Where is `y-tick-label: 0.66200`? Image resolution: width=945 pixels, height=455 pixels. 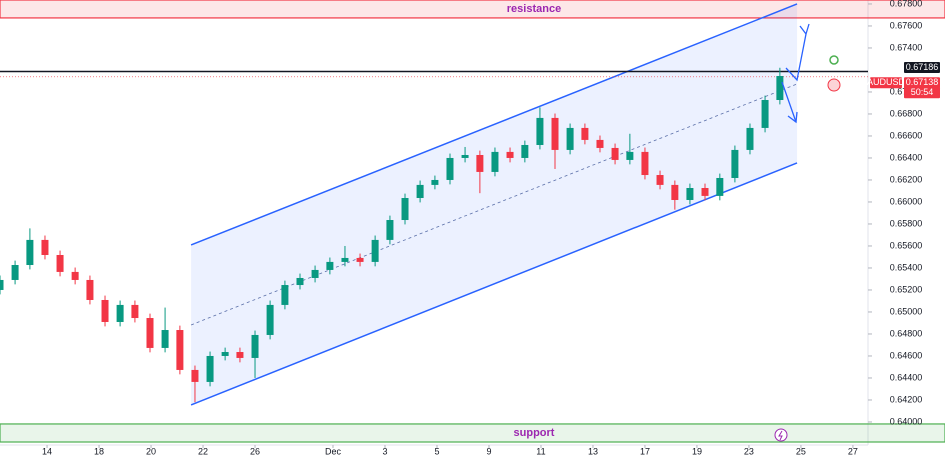
y-tick-label: 0.66200 is located at coordinates (906, 179).